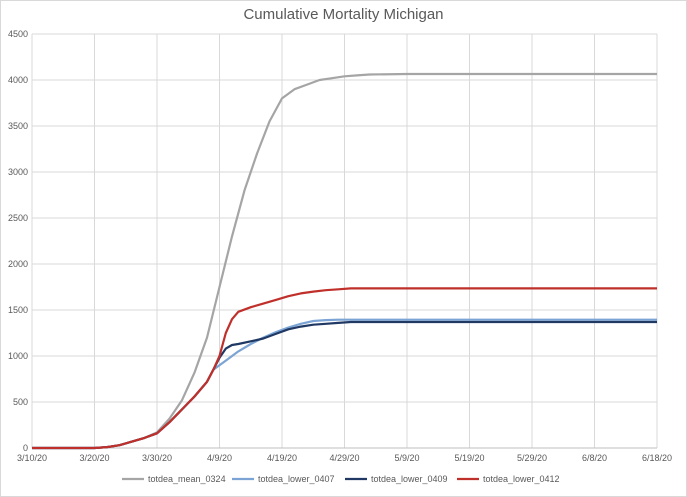 This screenshot has width=687, height=497. I want to click on chart-title: Cumulative Mortality Michigan, so click(343, 14).